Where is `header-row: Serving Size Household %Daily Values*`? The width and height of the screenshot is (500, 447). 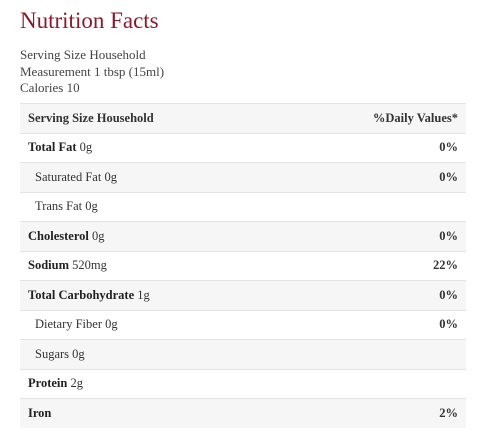 header-row: Serving Size Household %Daily Values* is located at coordinates (243, 118).